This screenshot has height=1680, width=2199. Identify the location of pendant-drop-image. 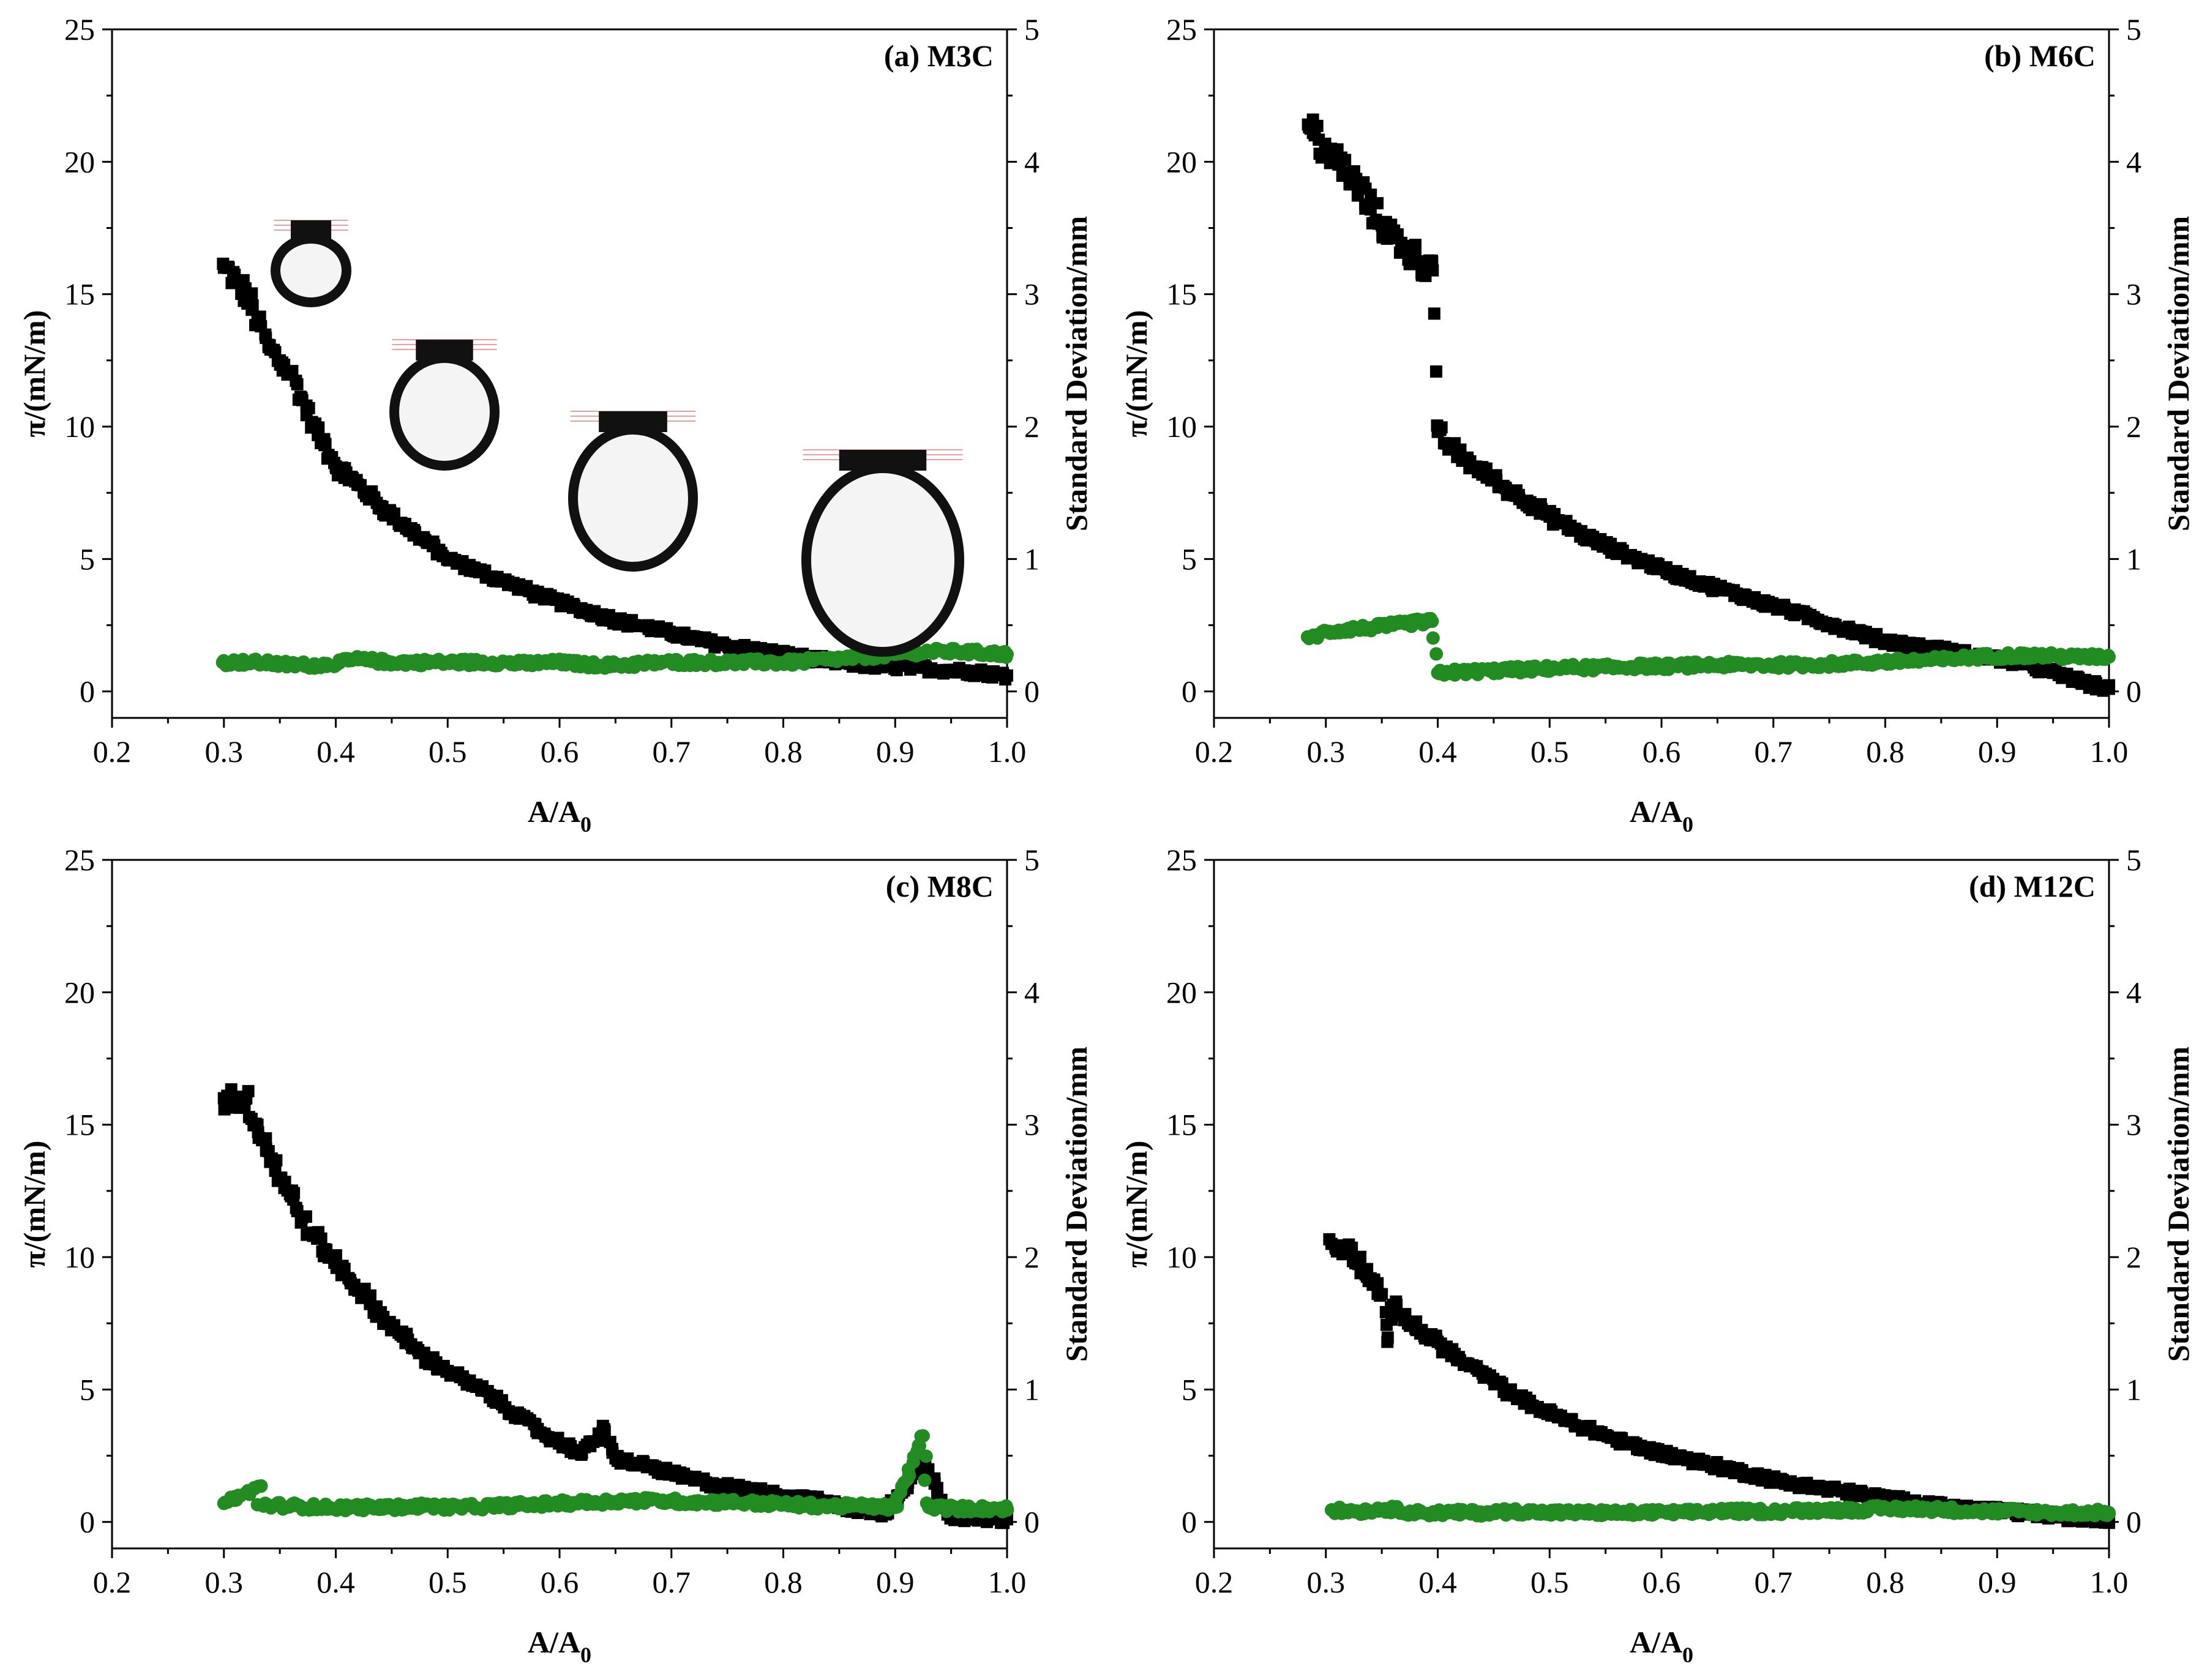
(633, 492).